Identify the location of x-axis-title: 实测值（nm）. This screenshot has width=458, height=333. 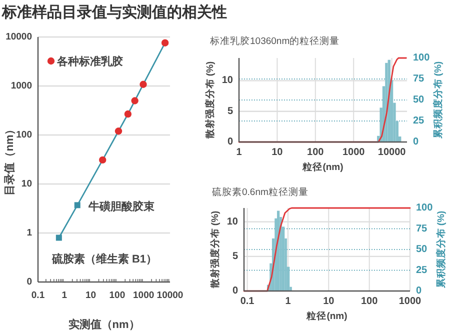
(104, 324).